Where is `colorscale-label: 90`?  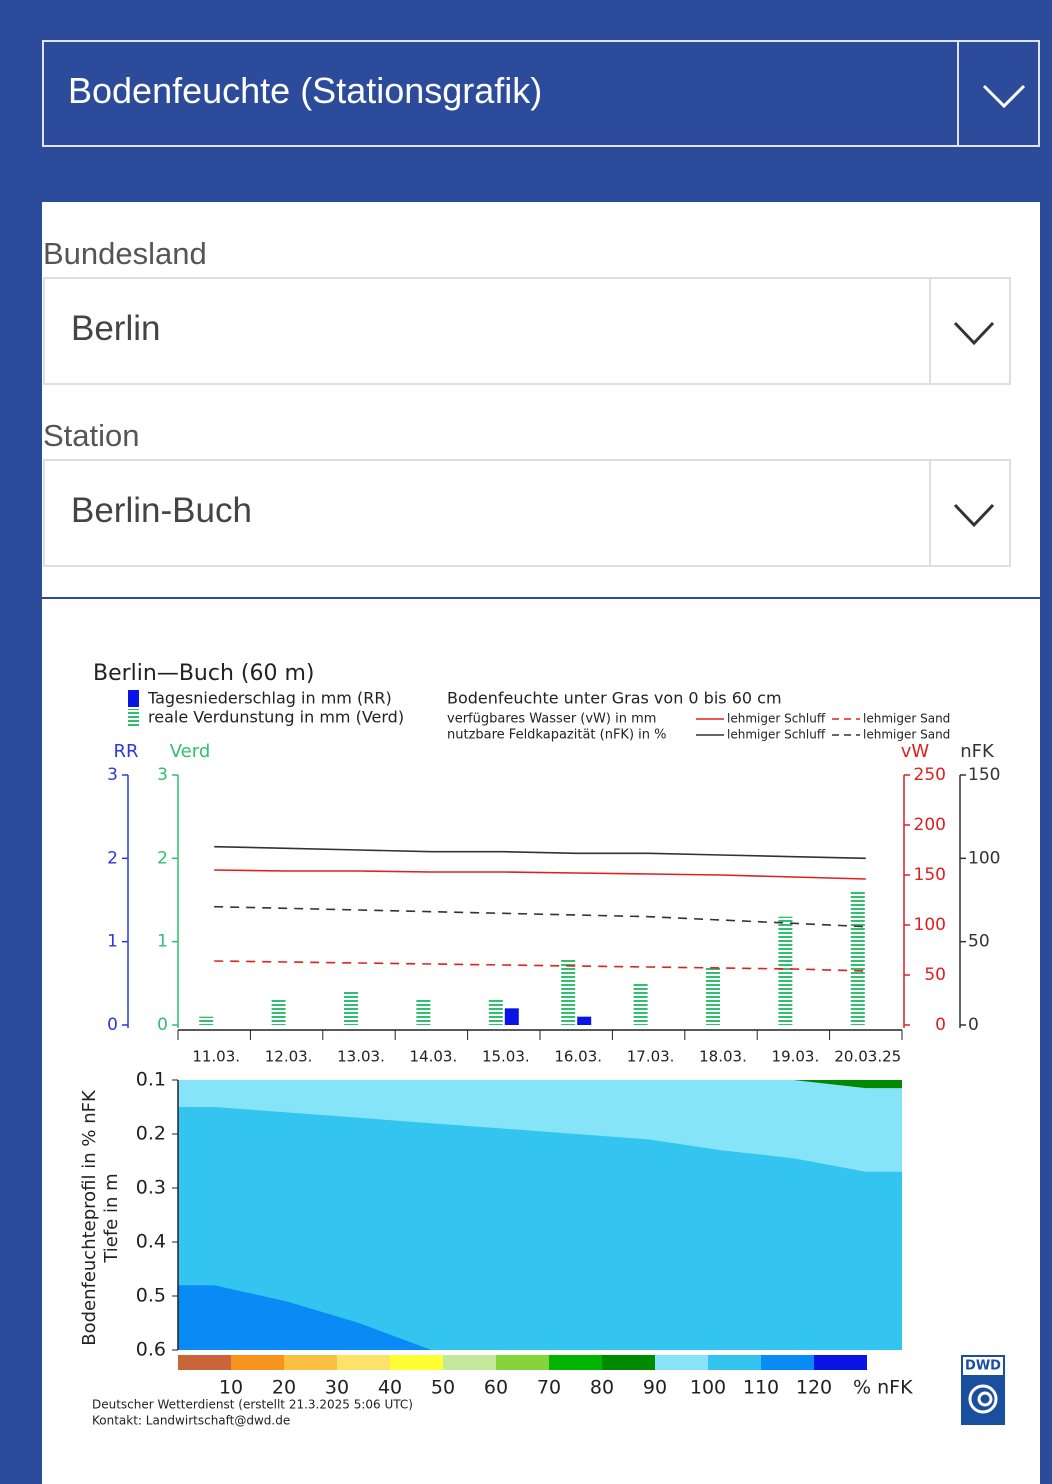 colorscale-label: 90 is located at coordinates (655, 1388).